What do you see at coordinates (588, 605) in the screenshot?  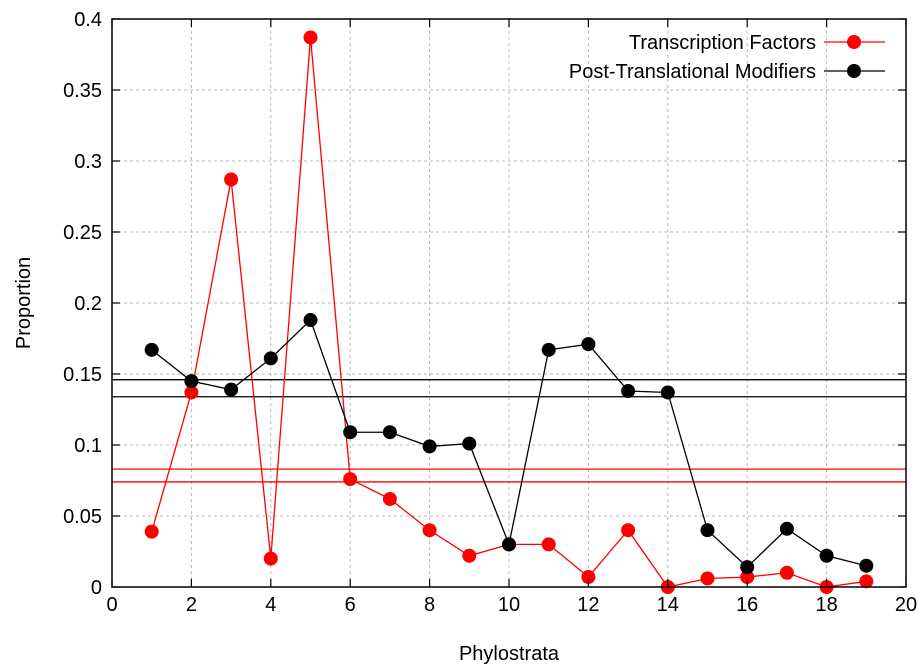 I see `x-tick-label-6: 12` at bounding box center [588, 605].